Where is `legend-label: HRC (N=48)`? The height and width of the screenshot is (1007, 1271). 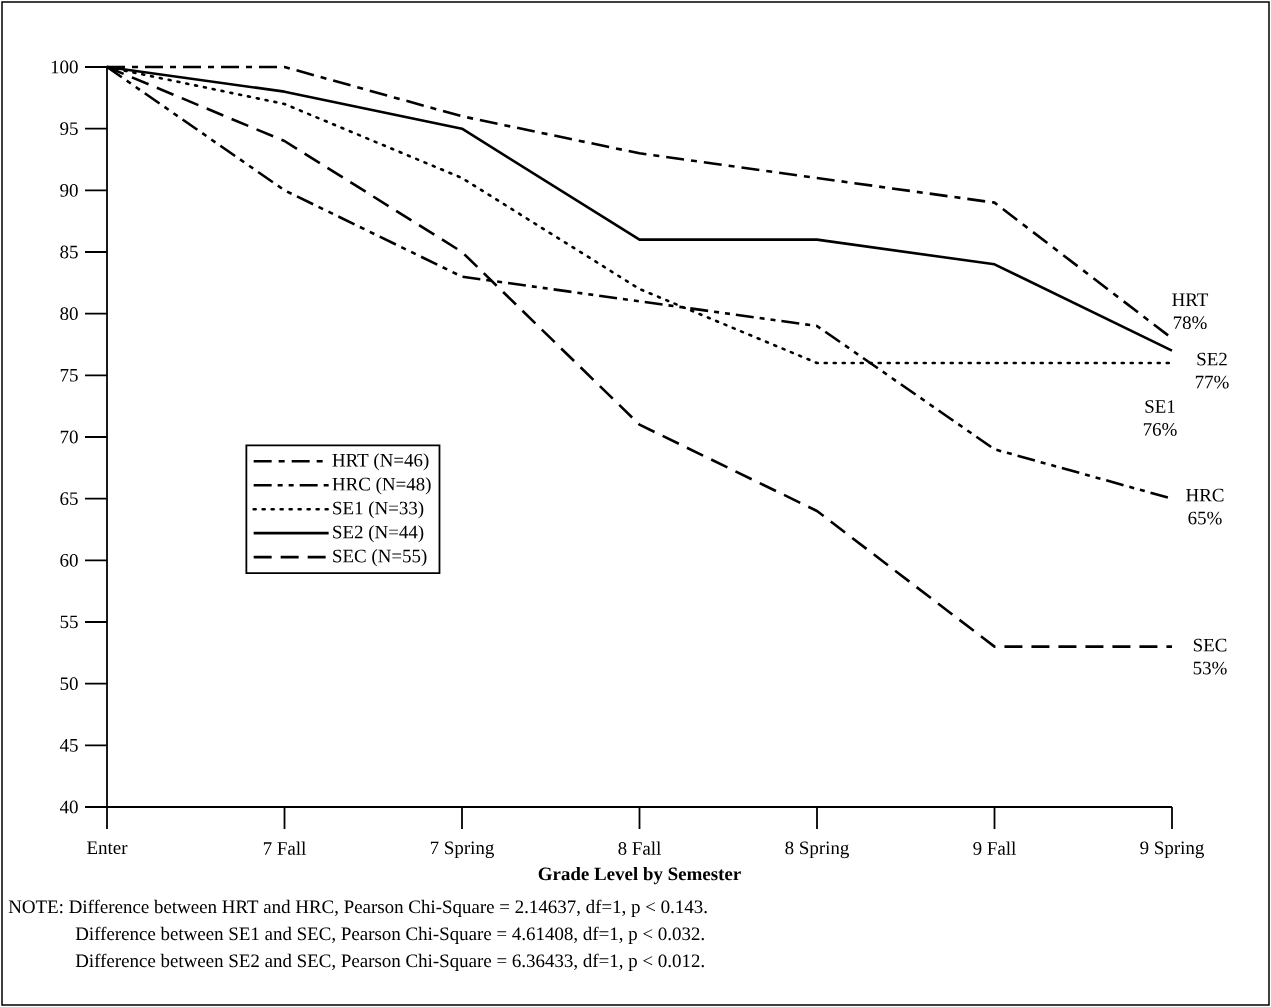 legend-label: HRC (N=48) is located at coordinates (381, 486).